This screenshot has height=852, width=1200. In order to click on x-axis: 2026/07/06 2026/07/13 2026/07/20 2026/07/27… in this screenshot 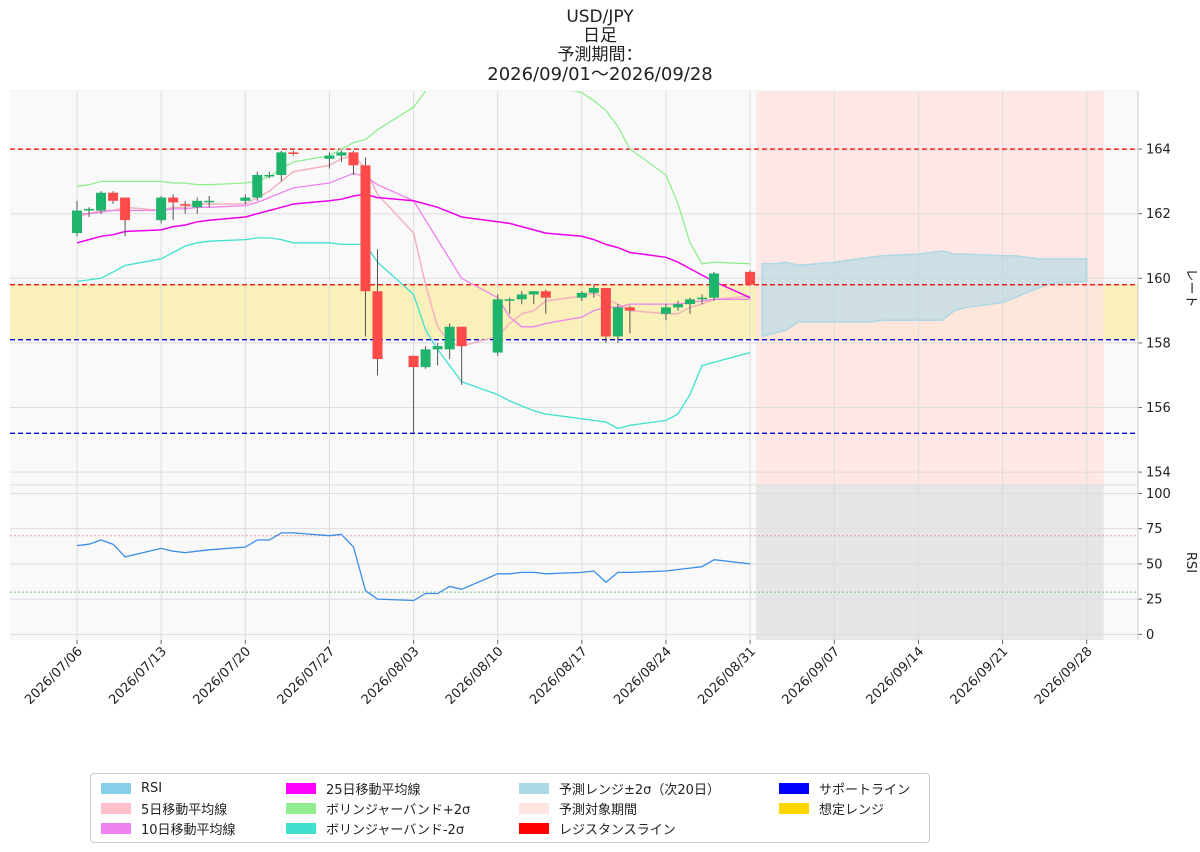, I will do `click(559, 674)`.